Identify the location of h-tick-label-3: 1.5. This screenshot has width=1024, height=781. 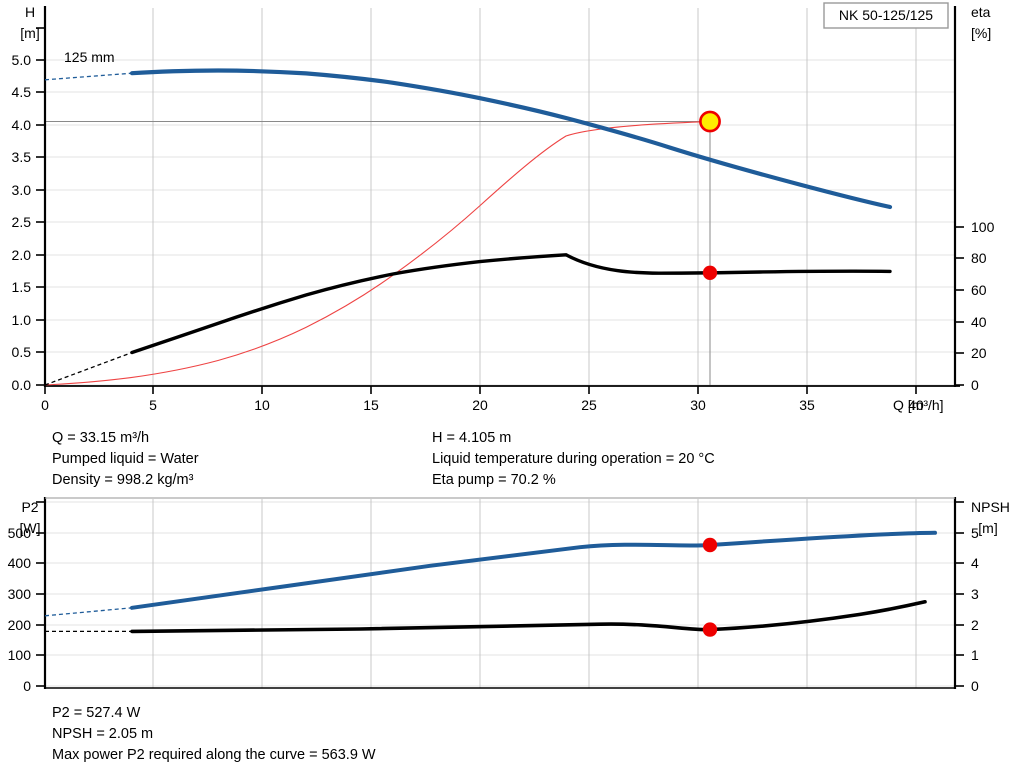
(22, 287).